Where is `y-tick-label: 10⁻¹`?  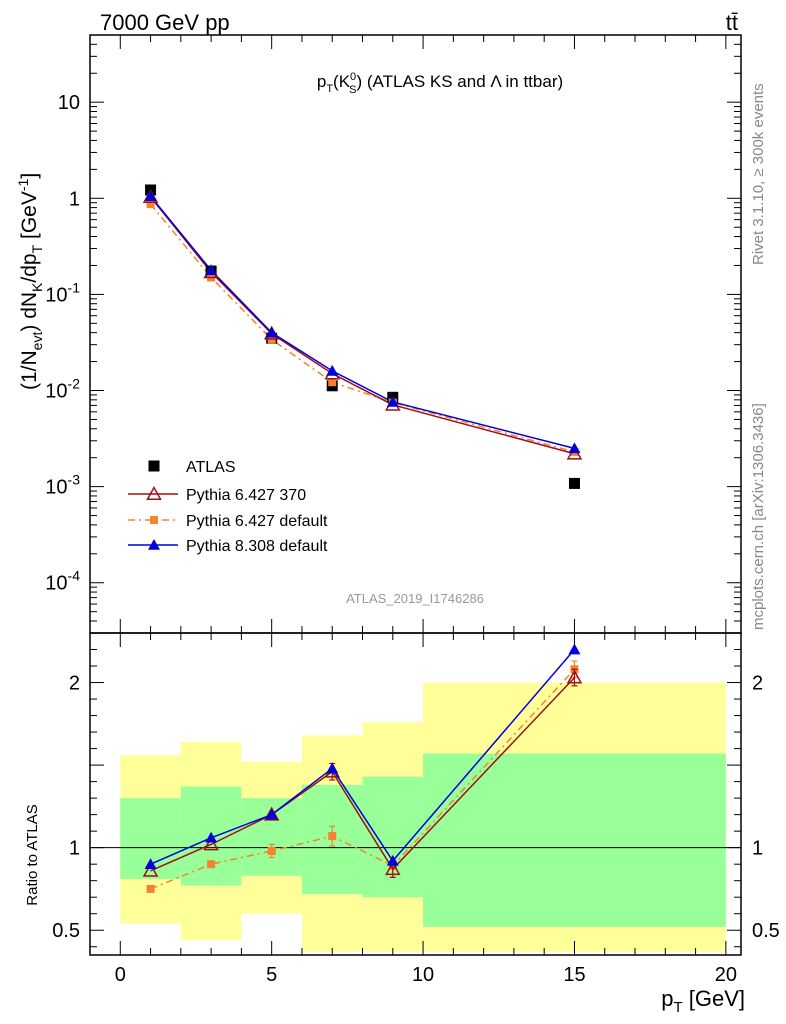
y-tick-label: 10⁻¹ is located at coordinates (62, 292).